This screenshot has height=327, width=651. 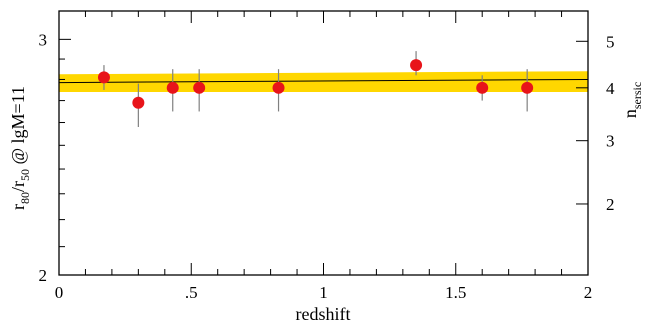 I want to click on y-left-sub1: 80, so click(x=25, y=198).